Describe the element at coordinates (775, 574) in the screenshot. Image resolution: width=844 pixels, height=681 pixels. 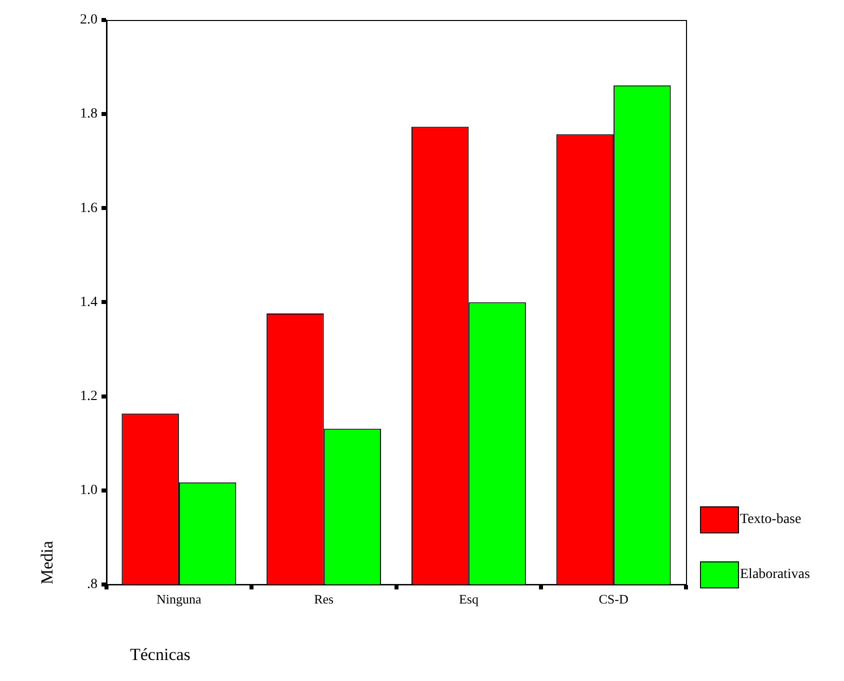
I see `legend-label: Elaborativas` at that location.